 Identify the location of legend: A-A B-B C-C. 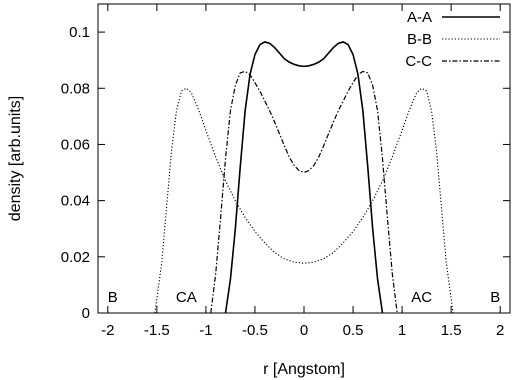
(452, 39).